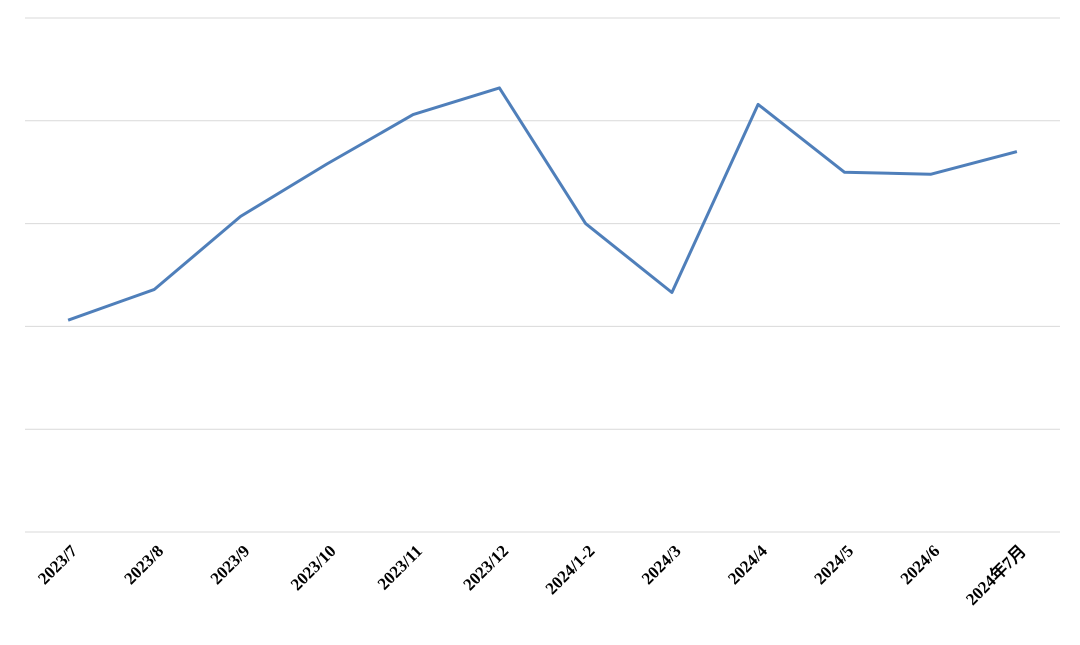 The height and width of the screenshot is (645, 1080). What do you see at coordinates (313, 567) in the screenshot?
I see `x-tick-label: 2023/10` at bounding box center [313, 567].